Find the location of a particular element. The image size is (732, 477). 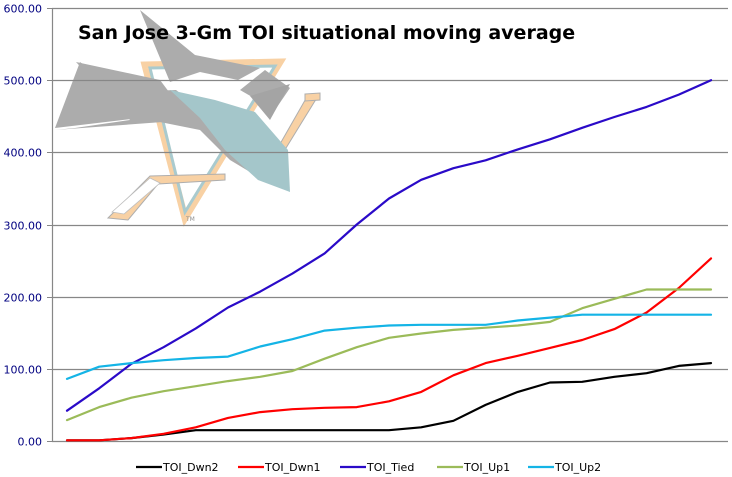

trademark-label: TM is located at coordinates (190, 219).